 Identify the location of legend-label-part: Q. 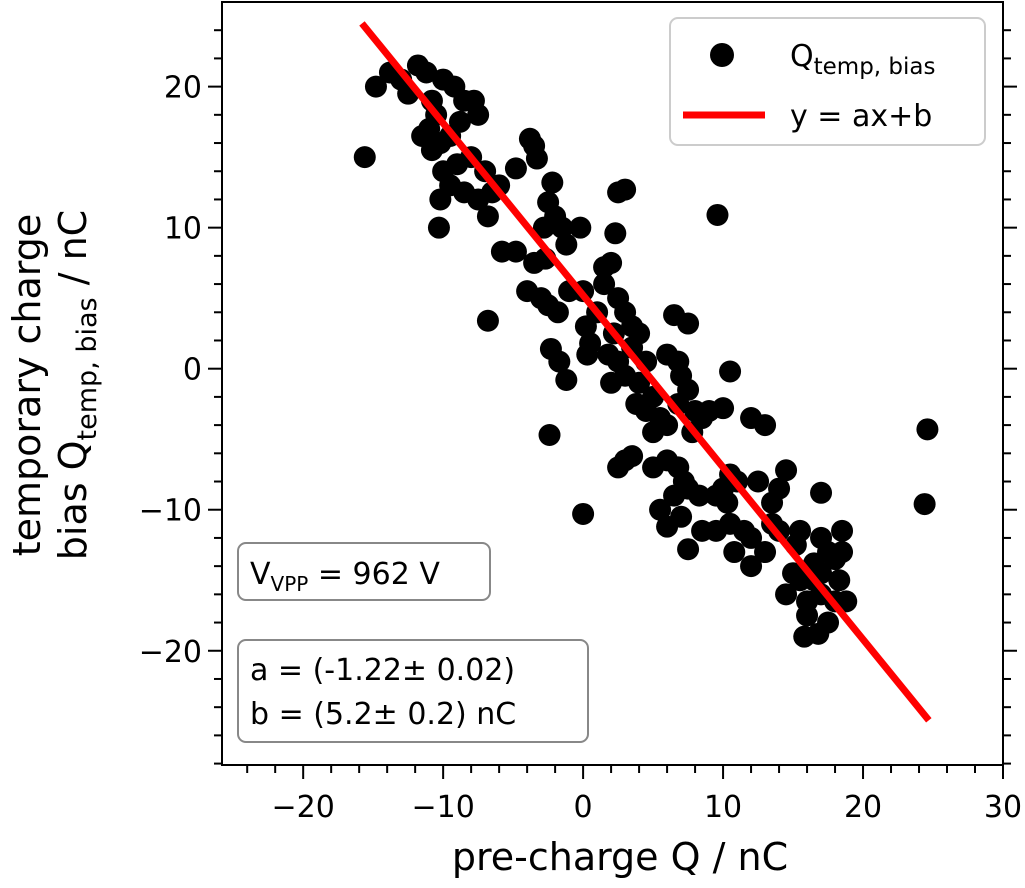
(802, 56).